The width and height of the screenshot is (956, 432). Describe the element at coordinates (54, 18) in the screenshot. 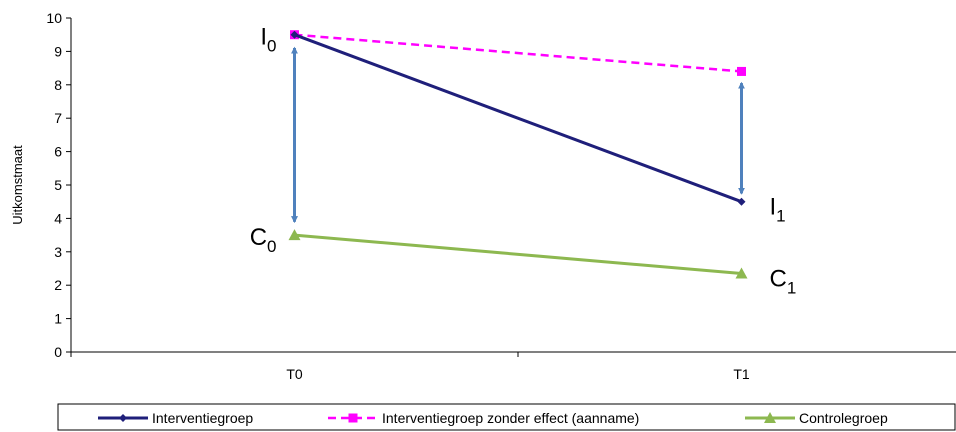

I see `y-tick-label: 10` at that location.